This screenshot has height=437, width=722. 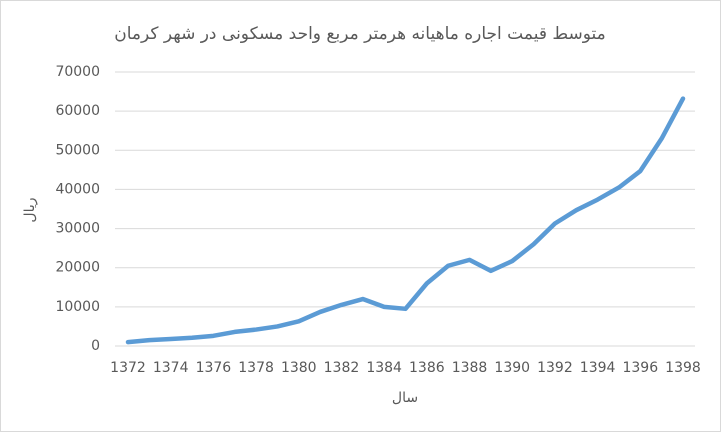 I want to click on x-tick-label: 1374, so click(x=171, y=368).